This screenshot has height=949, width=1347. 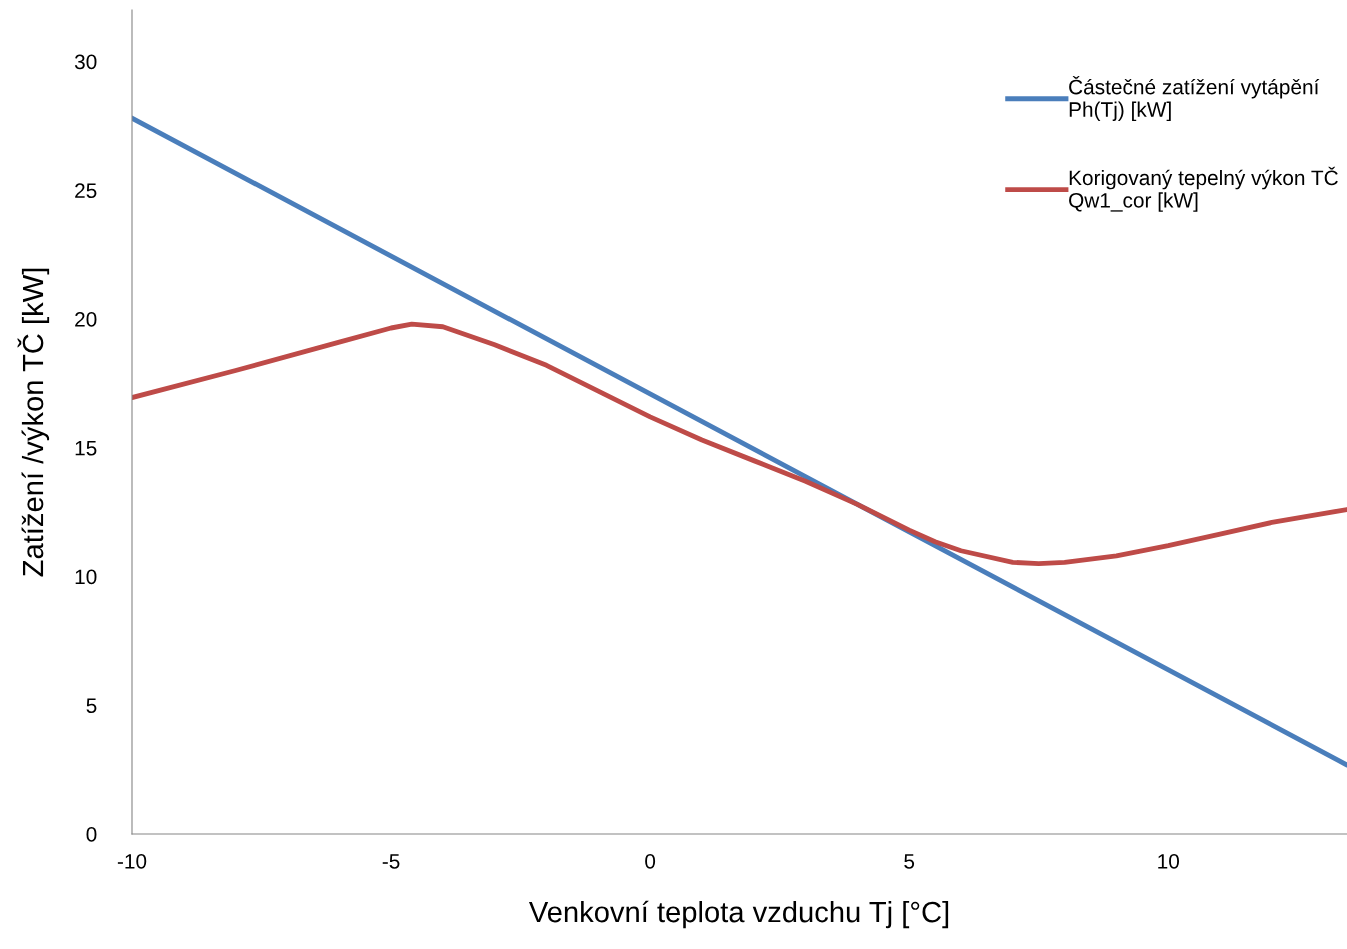 I want to click on x-tick-label: 0, so click(x=650, y=861).